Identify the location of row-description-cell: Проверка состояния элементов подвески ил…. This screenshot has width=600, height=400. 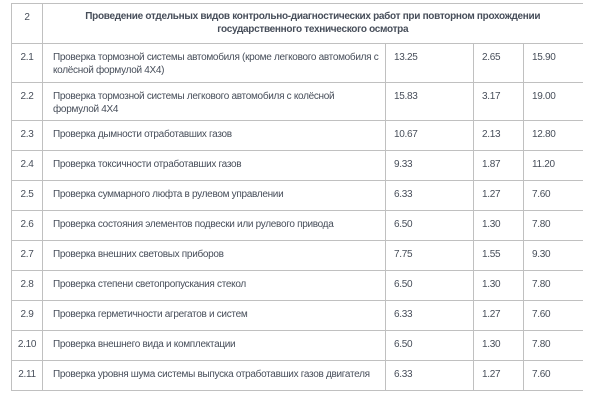
(214, 225).